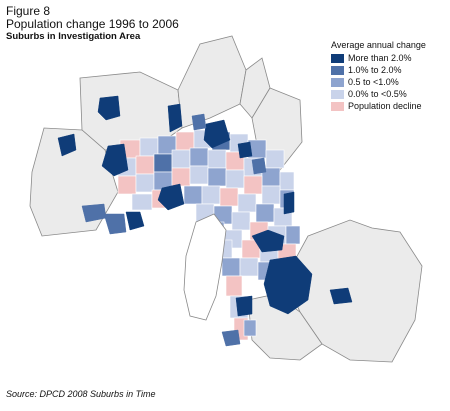  Describe the element at coordinates (212, 82) in the screenshot. I see `region-north-central` at that location.